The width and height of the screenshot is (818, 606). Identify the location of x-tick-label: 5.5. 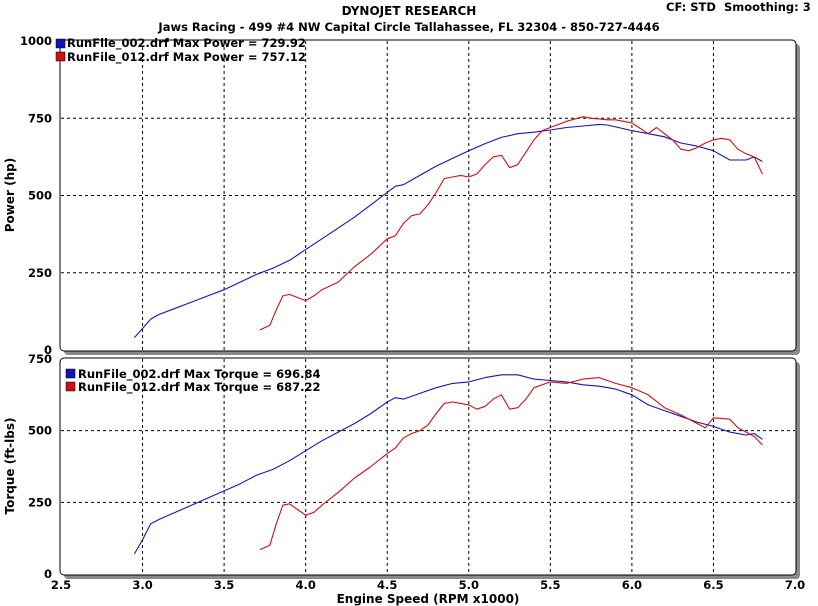
(550, 585).